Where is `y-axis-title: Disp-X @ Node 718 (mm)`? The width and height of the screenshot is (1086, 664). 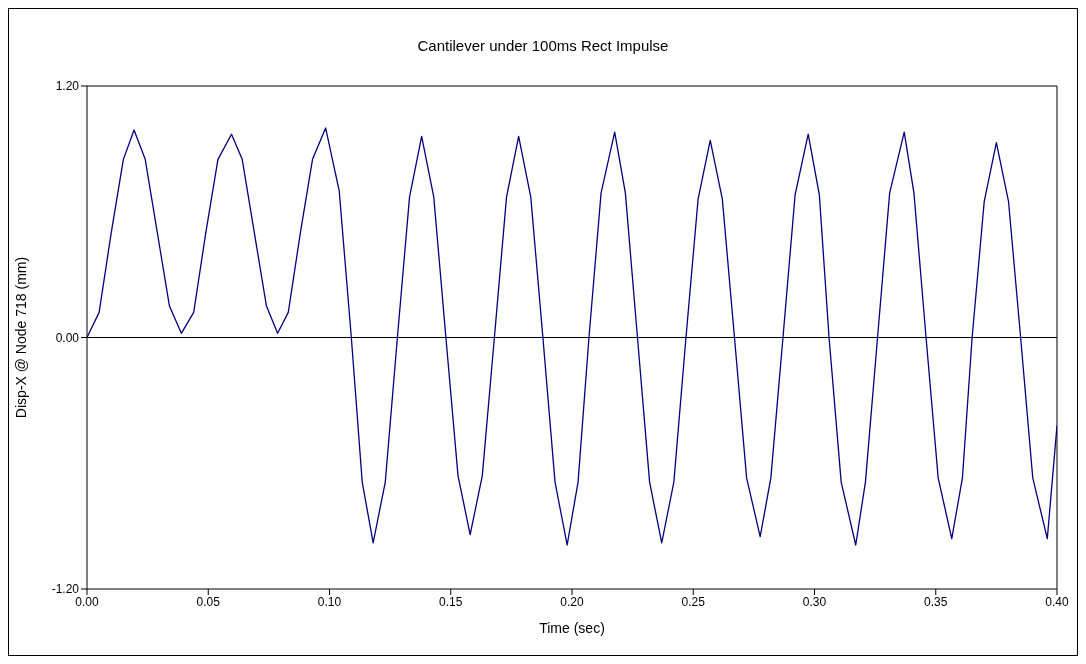 y-axis-title: Disp-X @ Node 718 (mm) is located at coordinates (20, 337).